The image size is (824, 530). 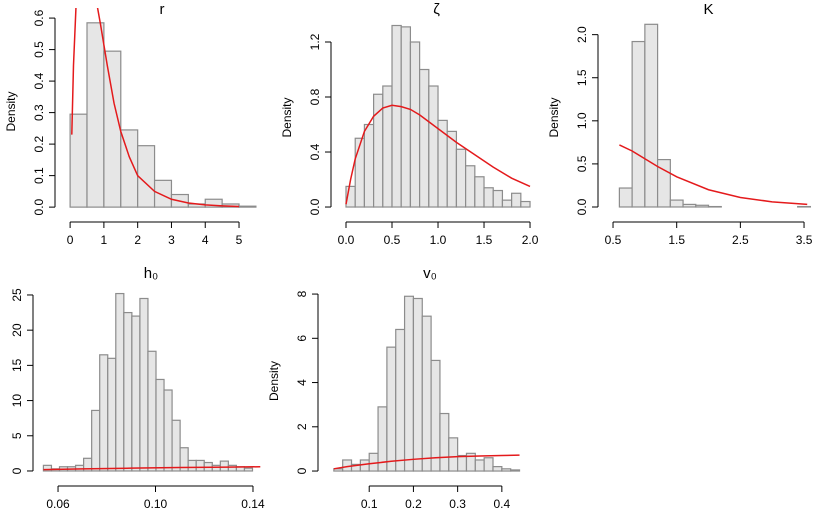 I want to click on panel: 0.0 0.5 1.0 1.5 2.0 0.0 0.4 0.8 1.2 Density ζ, so click(x=409, y=124).